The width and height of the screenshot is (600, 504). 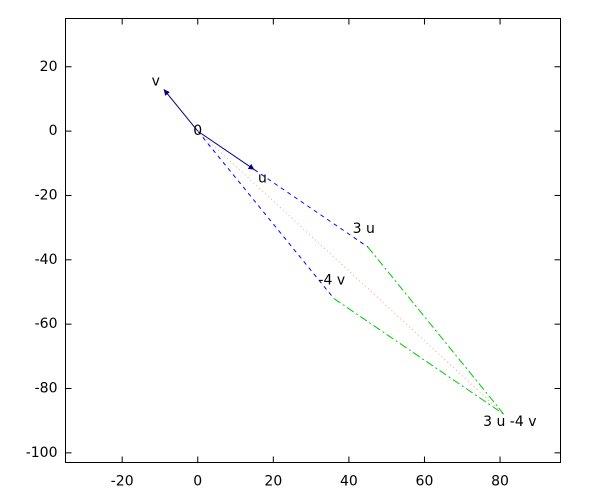 I want to click on point-label: 3 u -4 v, so click(x=509, y=422).